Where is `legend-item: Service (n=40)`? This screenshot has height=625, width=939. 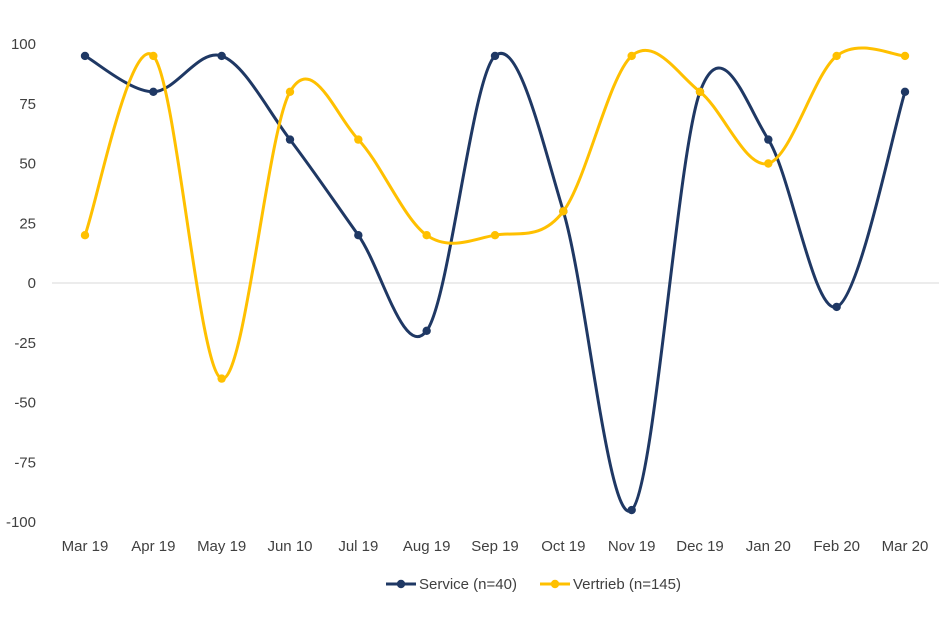
legend-item: Service (n=40) is located at coordinates (451, 584).